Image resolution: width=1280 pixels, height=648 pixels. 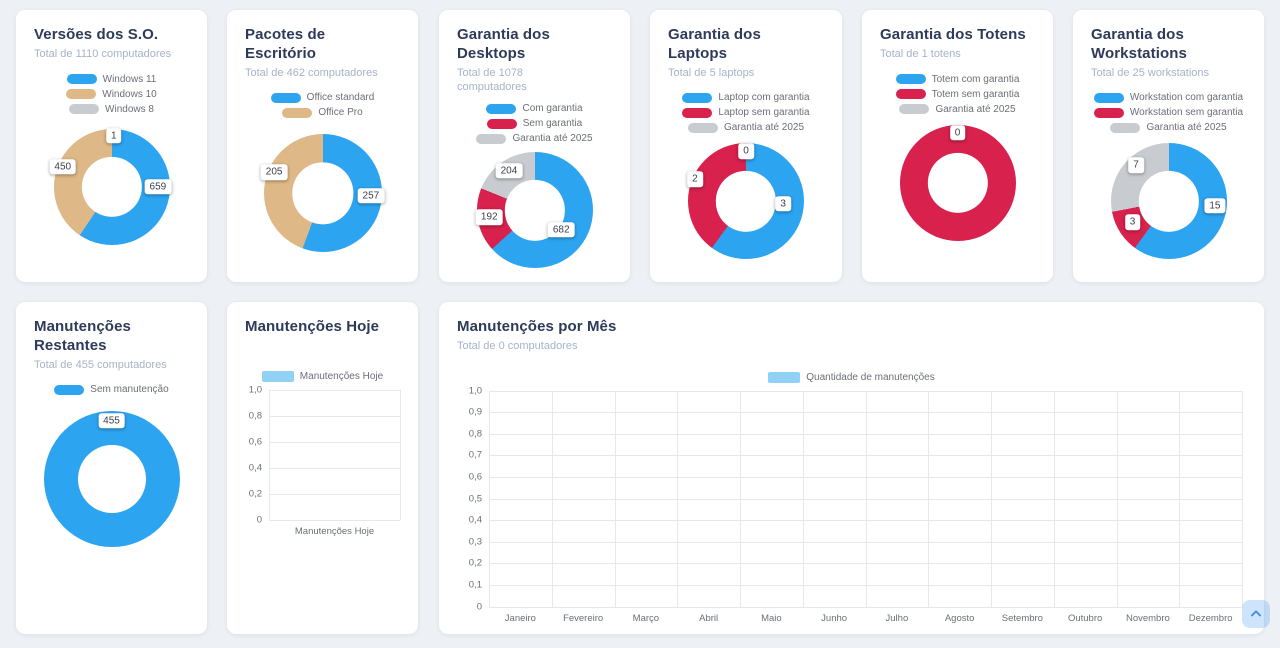 What do you see at coordinates (975, 79) in the screenshot?
I see `legend-label: Totem com garantia` at bounding box center [975, 79].